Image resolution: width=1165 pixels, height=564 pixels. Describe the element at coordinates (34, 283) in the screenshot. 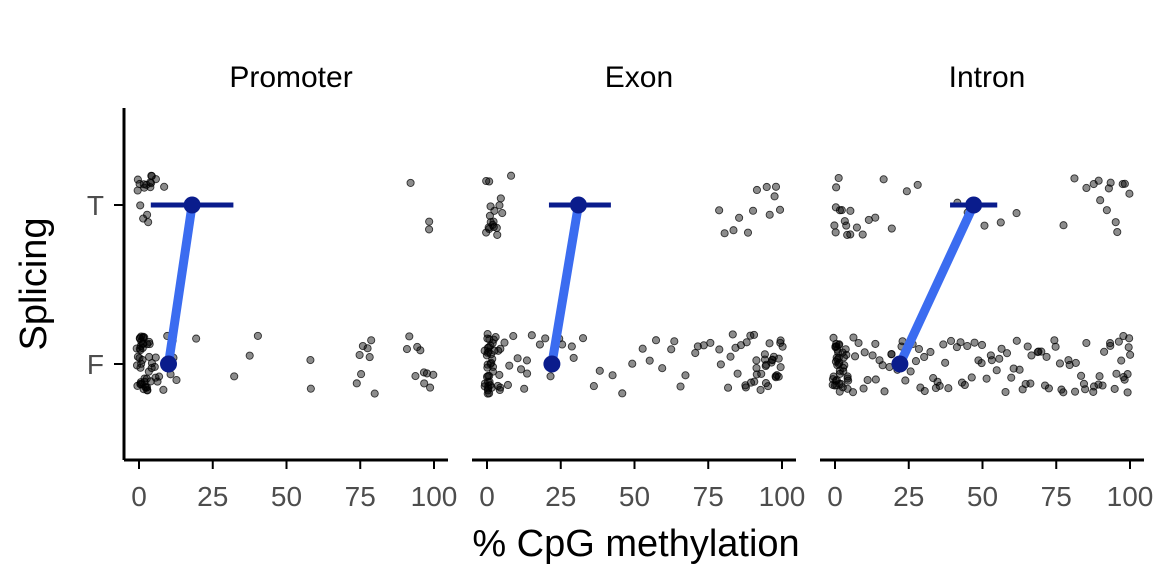

I see `y-axis-title: Splicing` at that location.